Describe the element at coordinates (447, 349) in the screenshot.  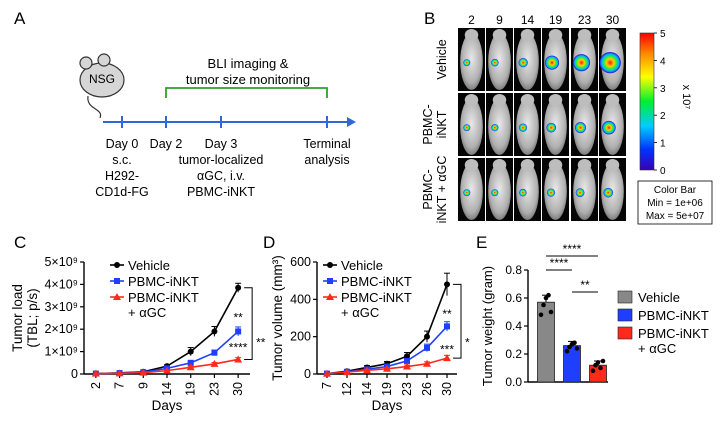
I see `significance-marker: ***` at that location.